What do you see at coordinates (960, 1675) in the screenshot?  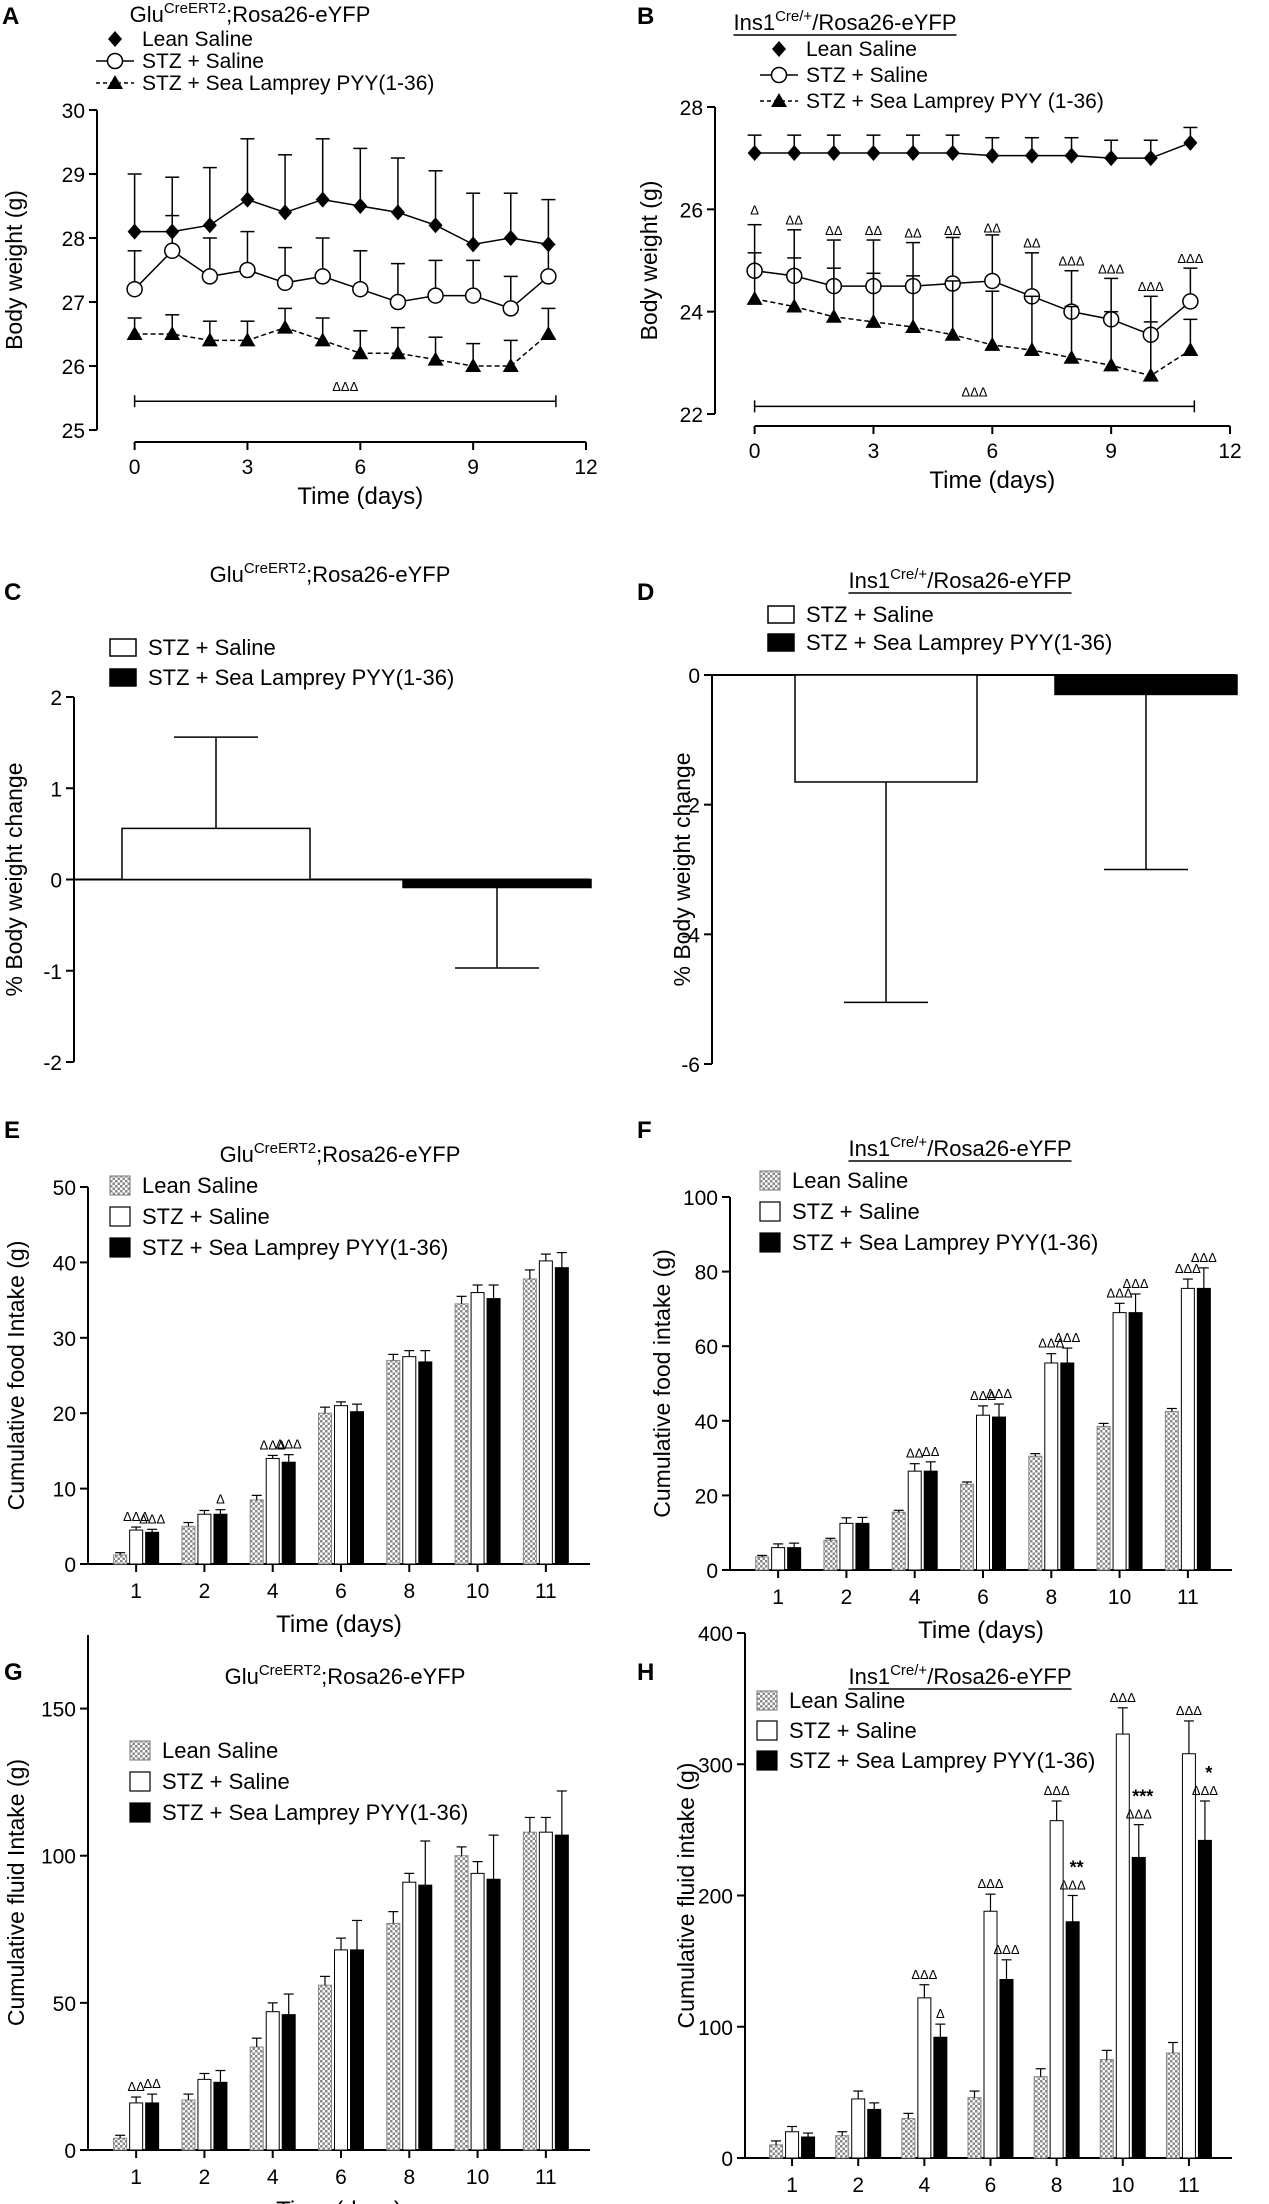 I see `panel-title: Ins1Cre/+/Rosa26-eYFP` at bounding box center [960, 1675].